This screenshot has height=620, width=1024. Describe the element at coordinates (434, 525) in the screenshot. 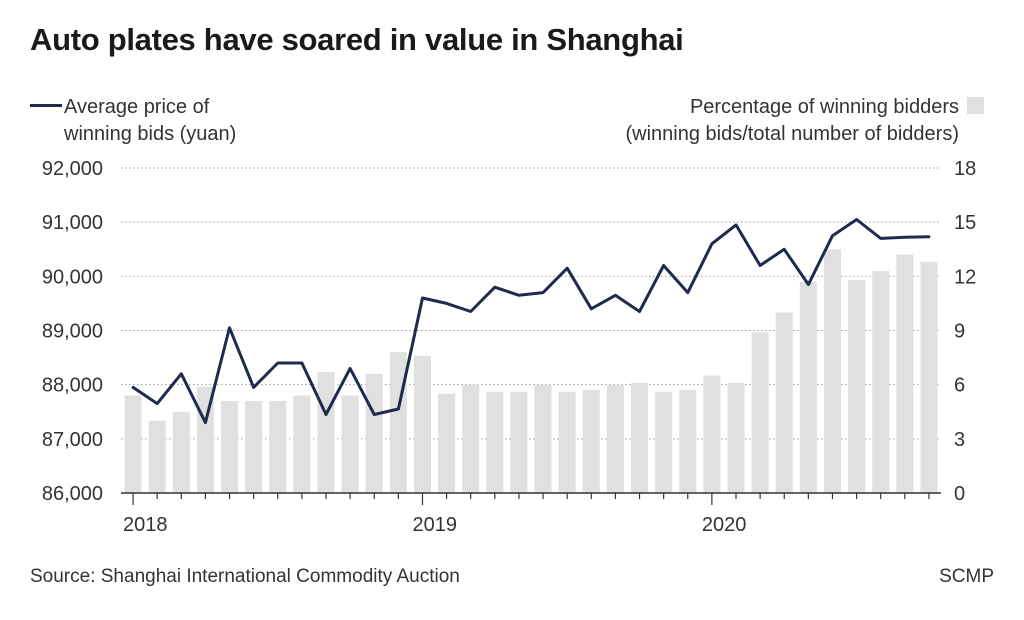

I see `x-tick-label: 2019` at that location.